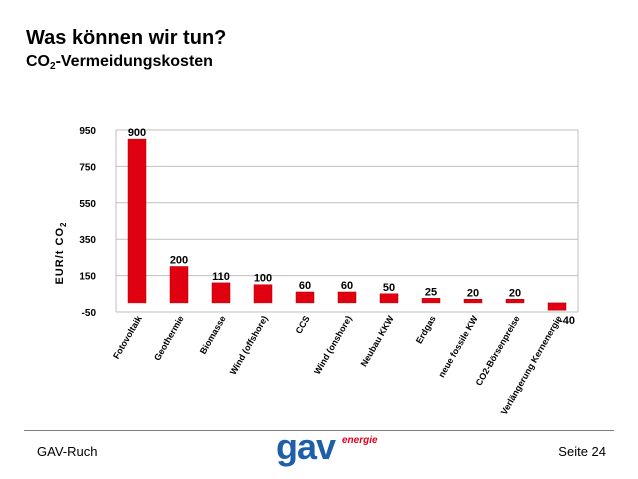  Describe the element at coordinates (333, 345) in the screenshot. I see `x-tick-label: Wind (onshore)` at that location.